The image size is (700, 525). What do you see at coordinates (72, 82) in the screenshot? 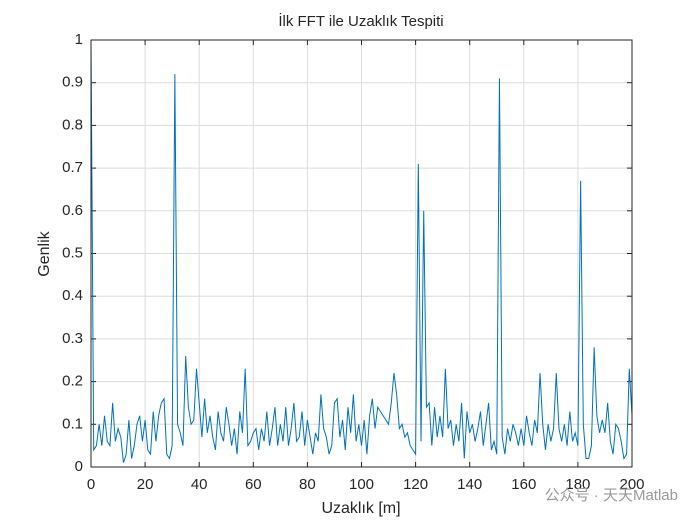
I see `y-tick-label: 0.9` at bounding box center [72, 82].